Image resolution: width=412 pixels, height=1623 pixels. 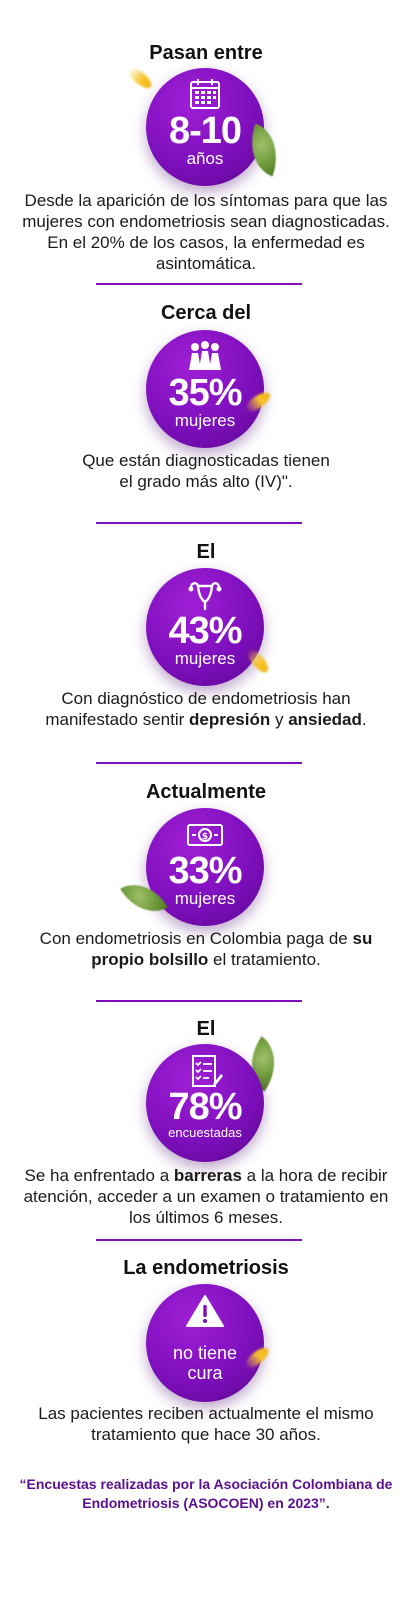 I want to click on description-bold: su propio bolsillo, so click(x=232, y=949).